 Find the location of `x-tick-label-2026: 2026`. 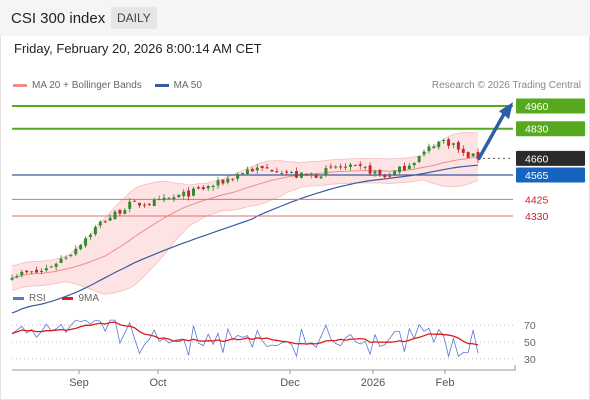

x-tick-label-2026: 2026 is located at coordinates (373, 383).